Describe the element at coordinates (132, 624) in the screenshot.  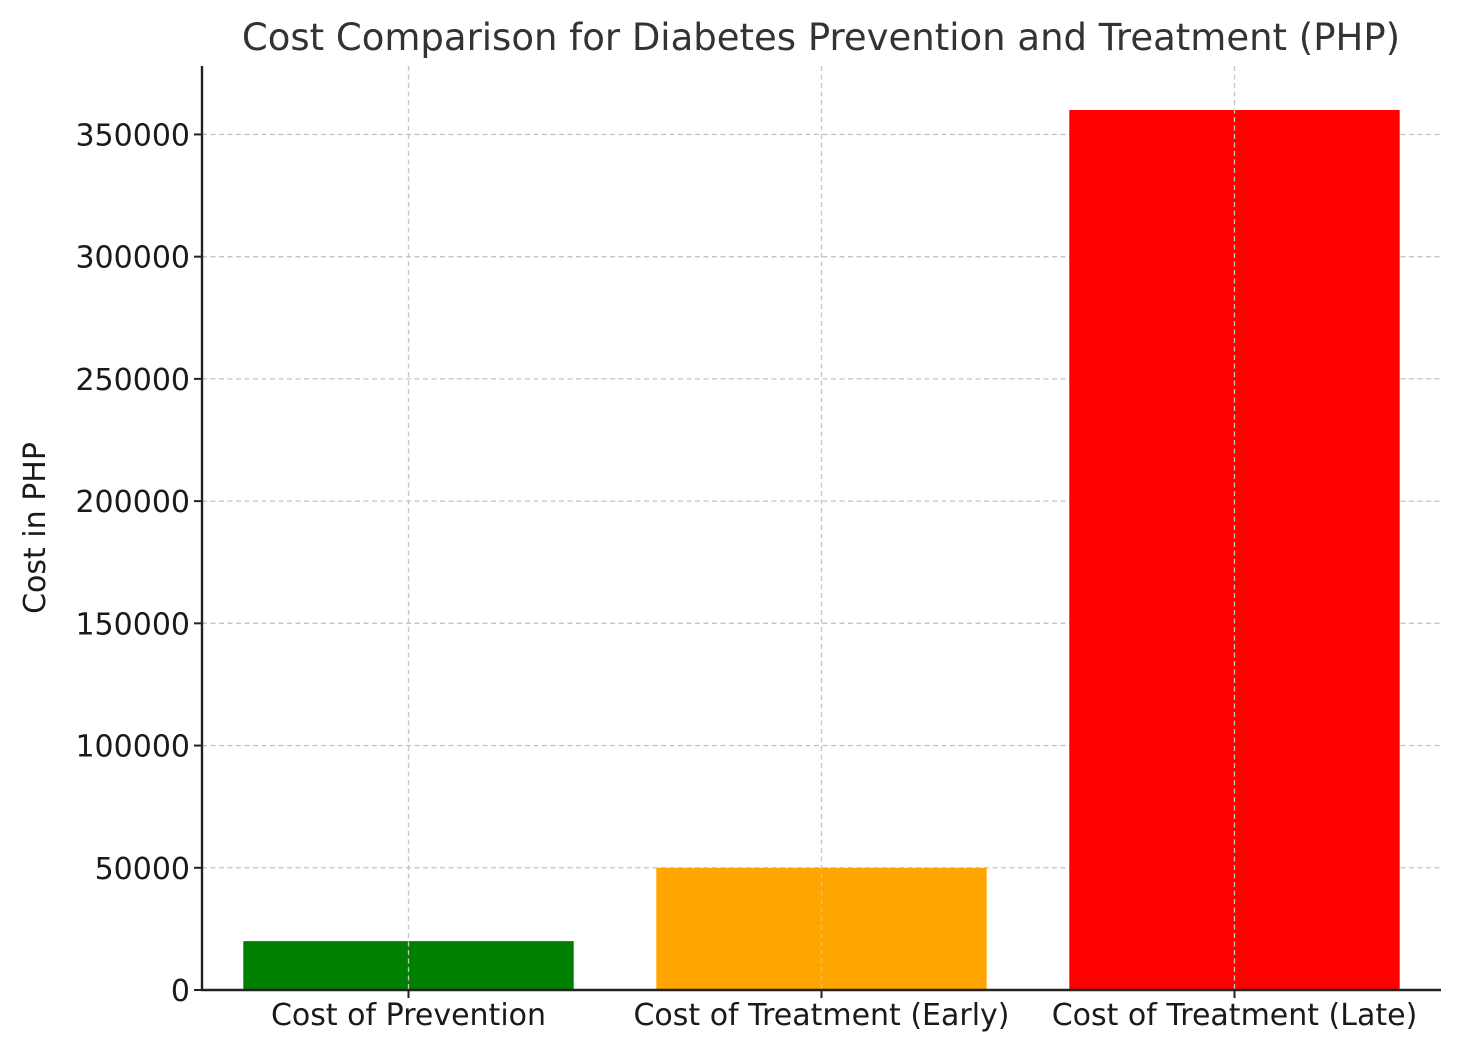
I see `y-tick-label: 150000` at that location.